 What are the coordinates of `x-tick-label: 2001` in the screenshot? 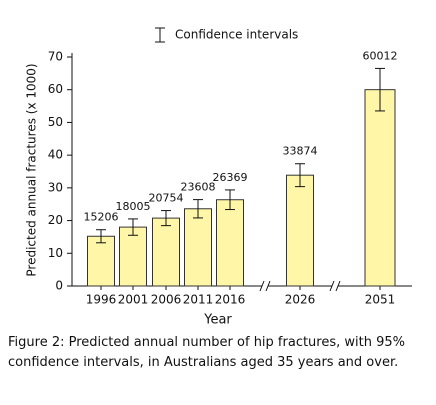 It's located at (133, 300).